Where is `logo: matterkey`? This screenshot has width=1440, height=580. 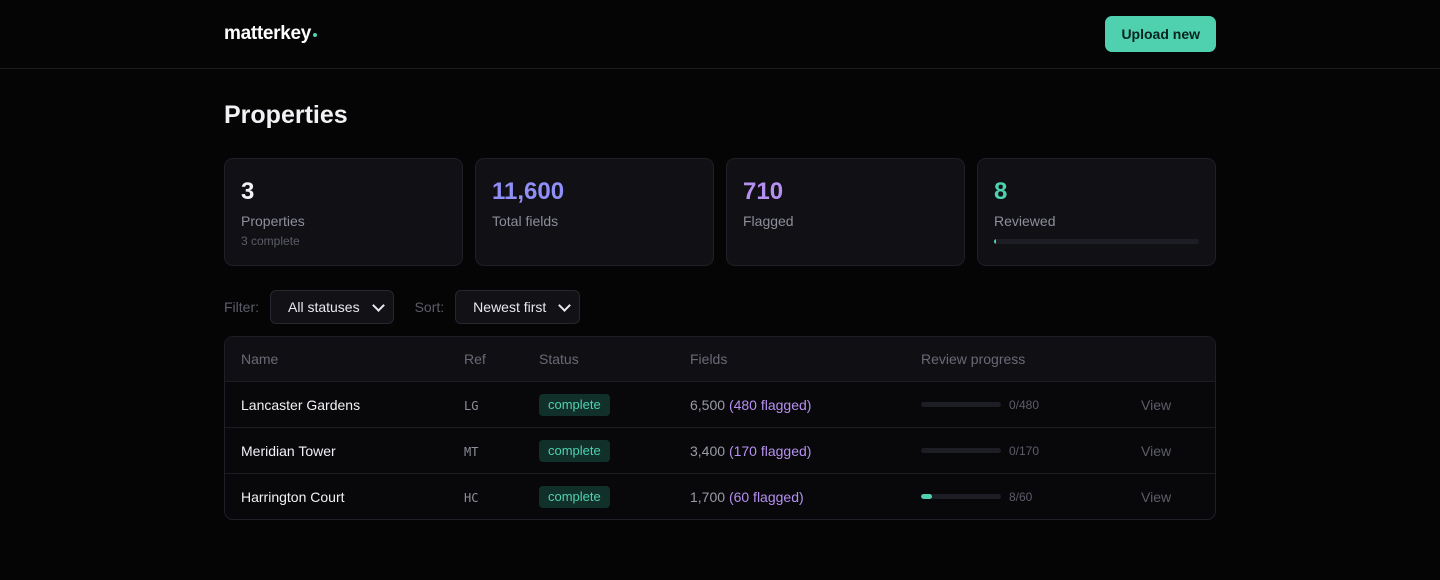
logo: matterkey is located at coordinates (271, 34).